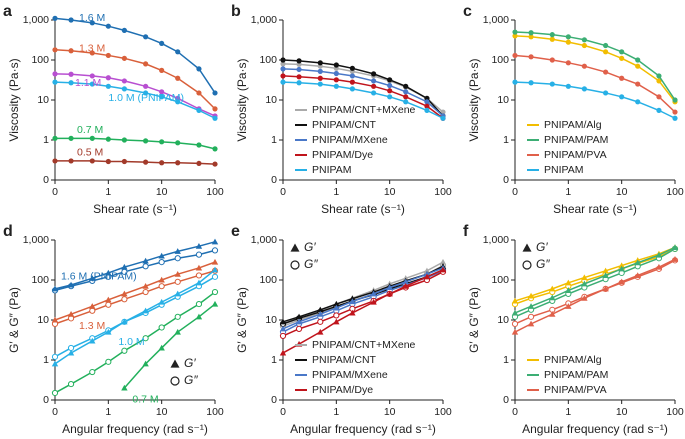 Image resolution: width=685 pixels, height=439 pixels. Describe the element at coordinates (36, 20) in the screenshot. I see `y-tick-label: 1,000` at that location.